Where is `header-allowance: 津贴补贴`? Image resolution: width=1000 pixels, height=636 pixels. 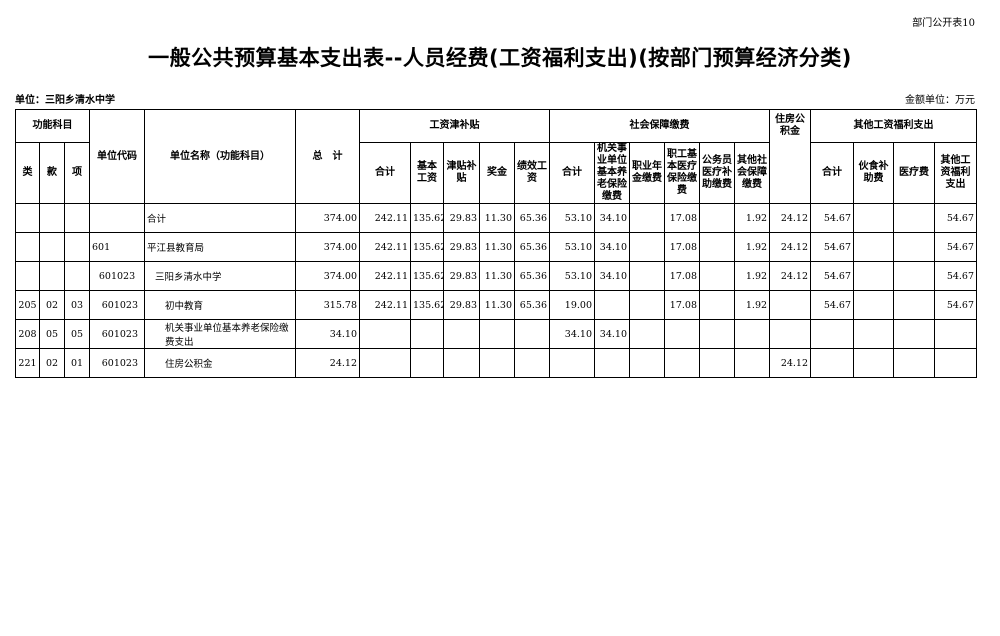
header-allowance: 津贴补贴 is located at coordinates (461, 173).